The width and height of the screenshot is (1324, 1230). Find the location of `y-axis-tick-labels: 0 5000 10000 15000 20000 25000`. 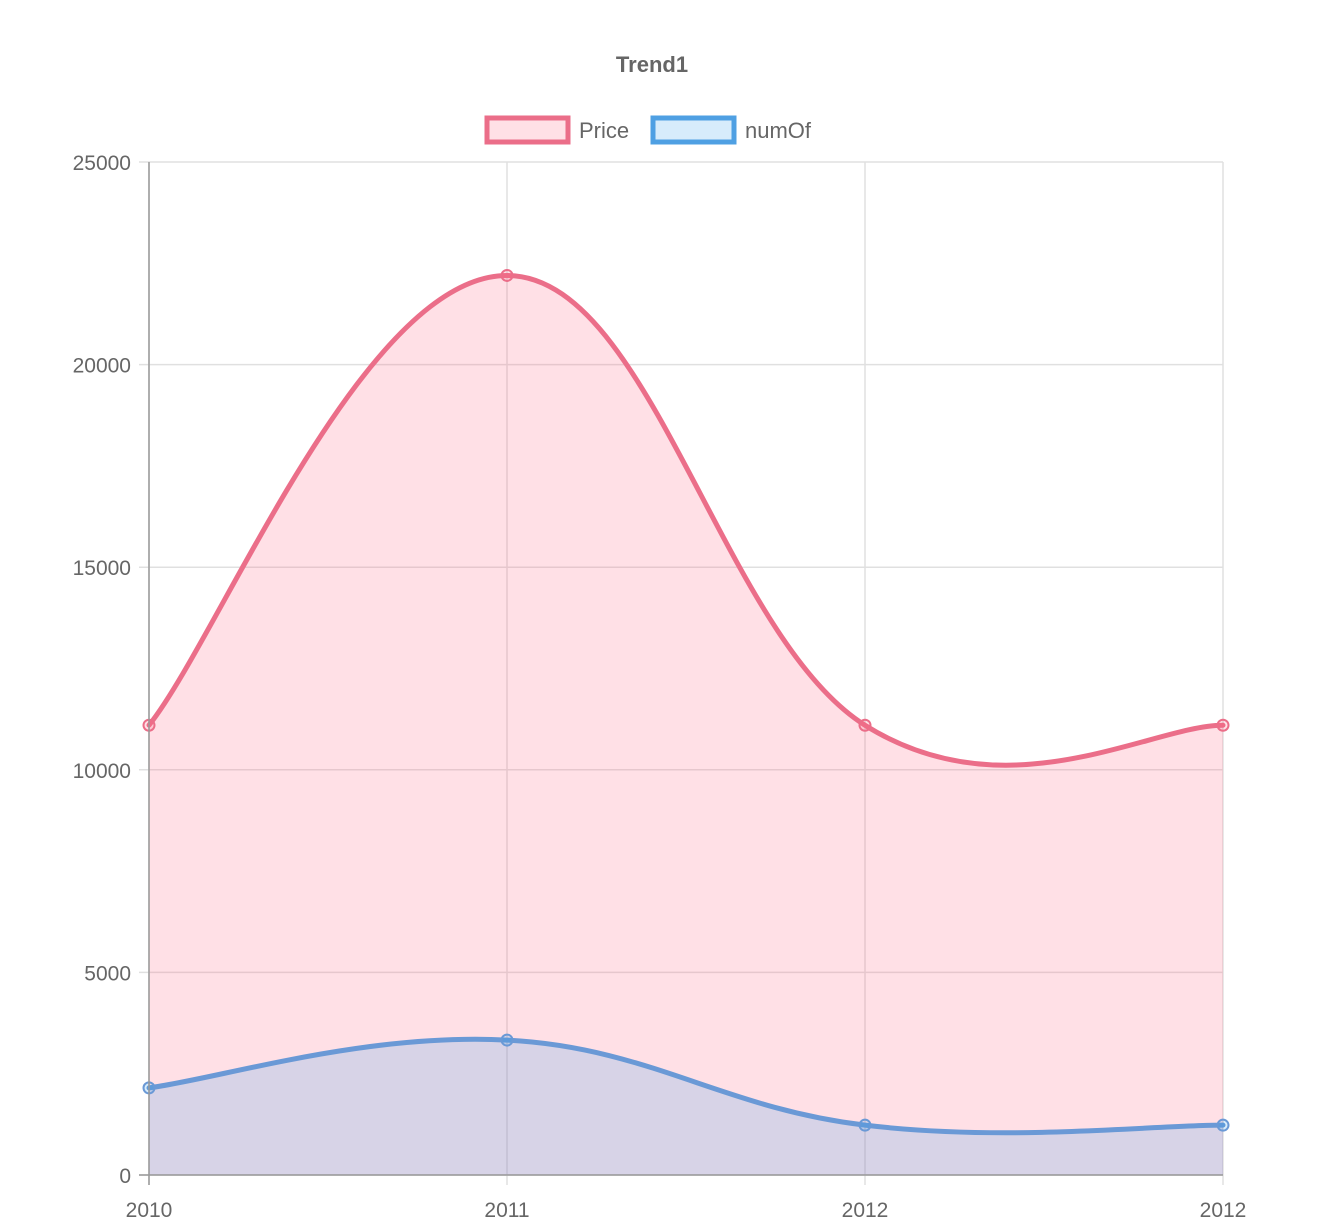

y-axis-tick-labels: 0 5000 10000 15000 20000 25000 is located at coordinates (102, 670).